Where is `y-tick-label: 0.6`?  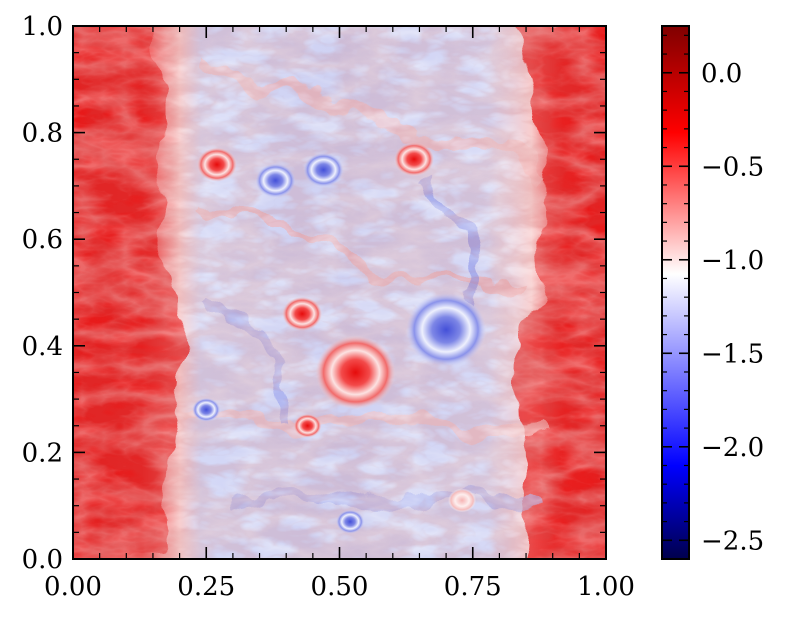
y-tick-label: 0.6 is located at coordinates (42, 240).